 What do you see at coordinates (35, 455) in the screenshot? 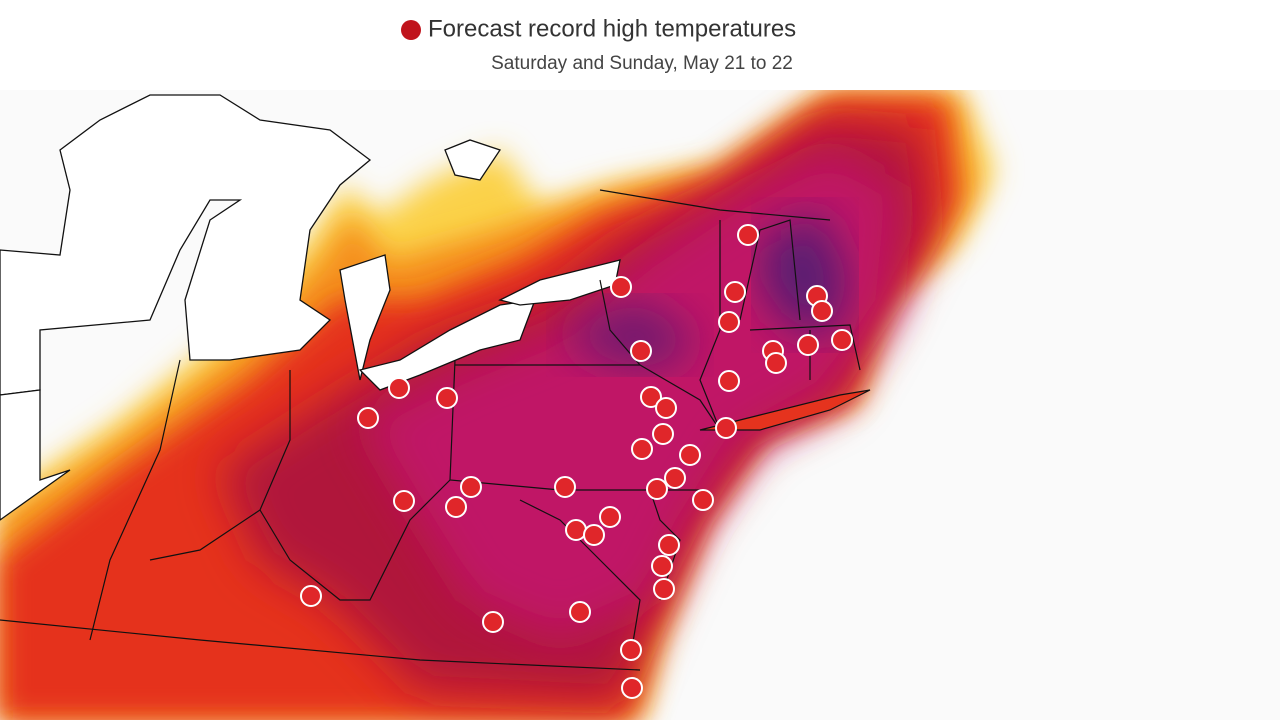
I see `illinois-land` at bounding box center [35, 455].